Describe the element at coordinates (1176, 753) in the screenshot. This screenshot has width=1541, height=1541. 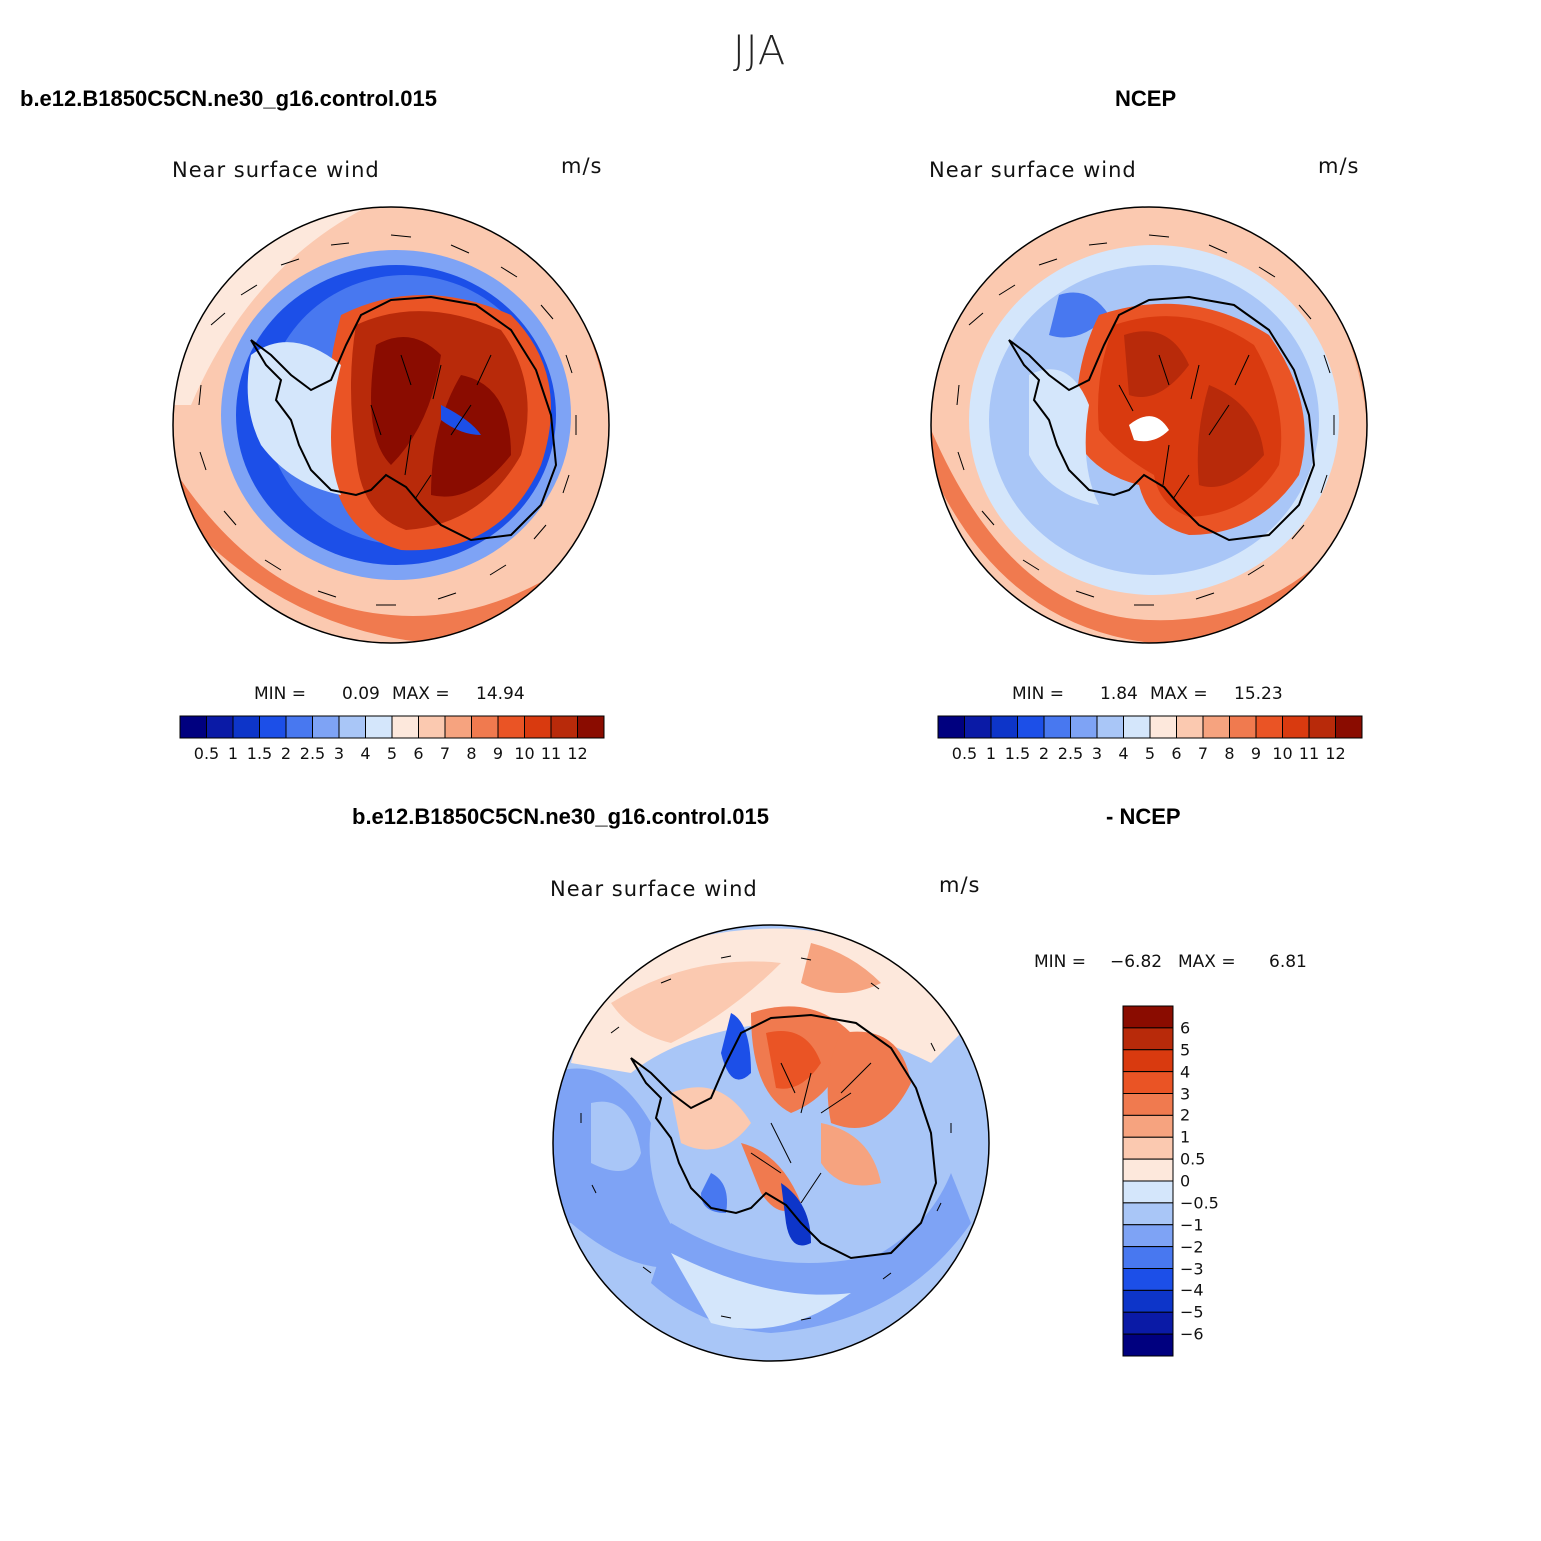
I see `obs-colorbar-tick-label: 6` at that location.